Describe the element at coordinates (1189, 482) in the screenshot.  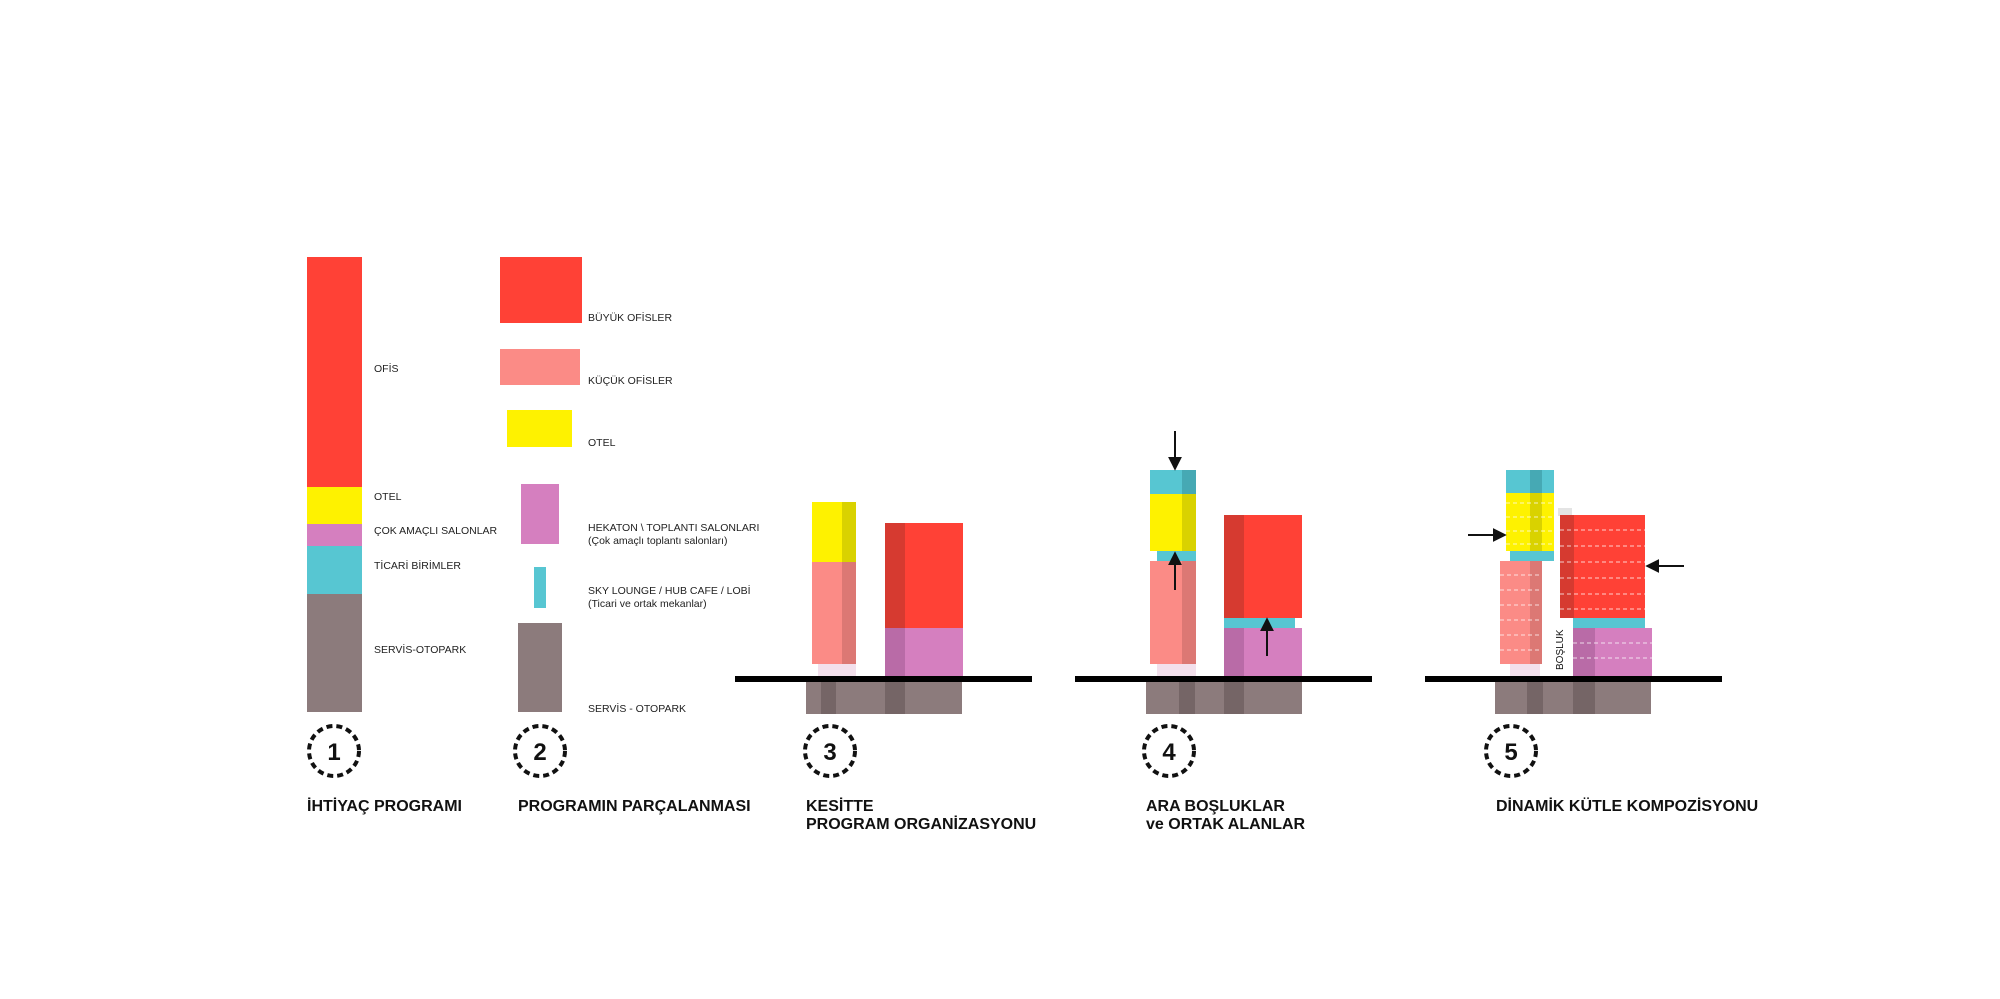
I see `t4-left-sky-top-shade` at that location.